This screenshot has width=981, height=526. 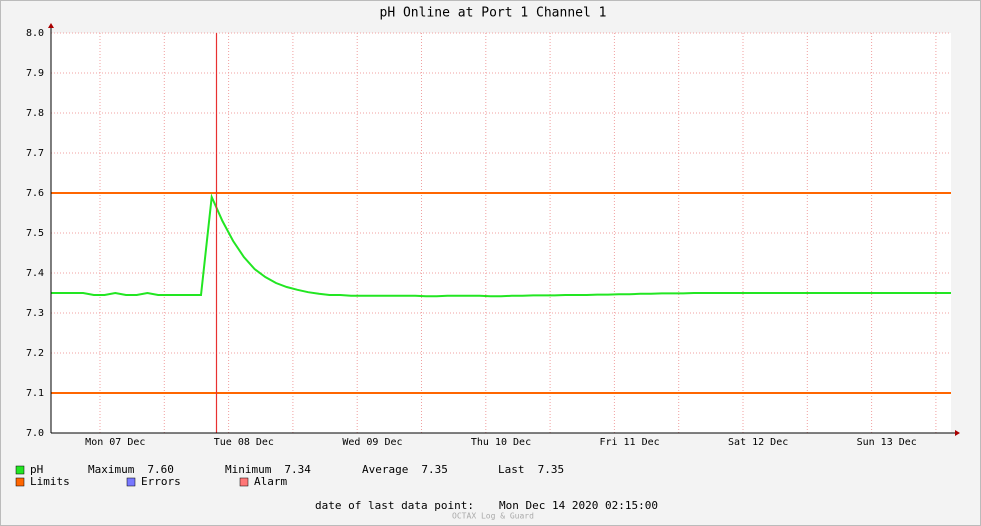 What do you see at coordinates (115, 442) in the screenshot?
I see `x-tick-label: Mon 07 Dec` at bounding box center [115, 442].